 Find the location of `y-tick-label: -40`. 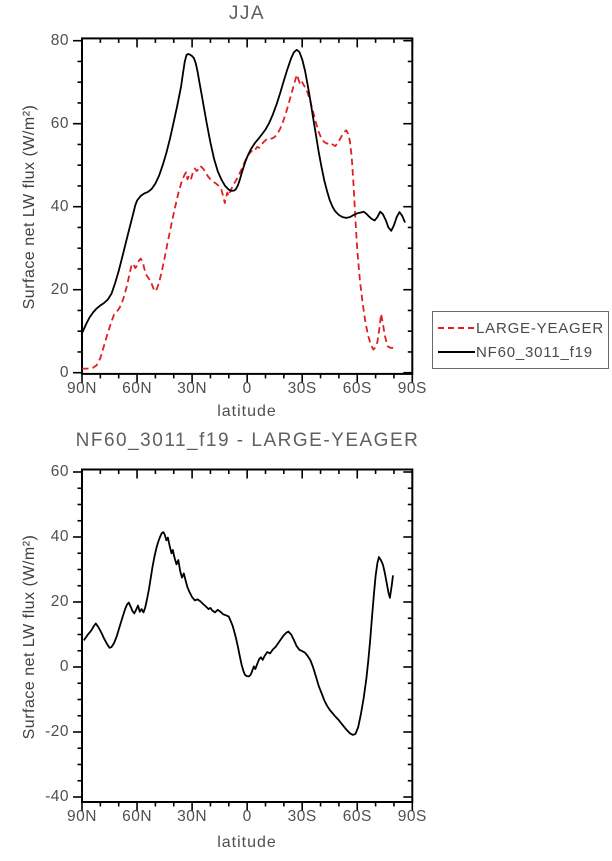

y-tick-label: -40 is located at coordinates (57, 796).